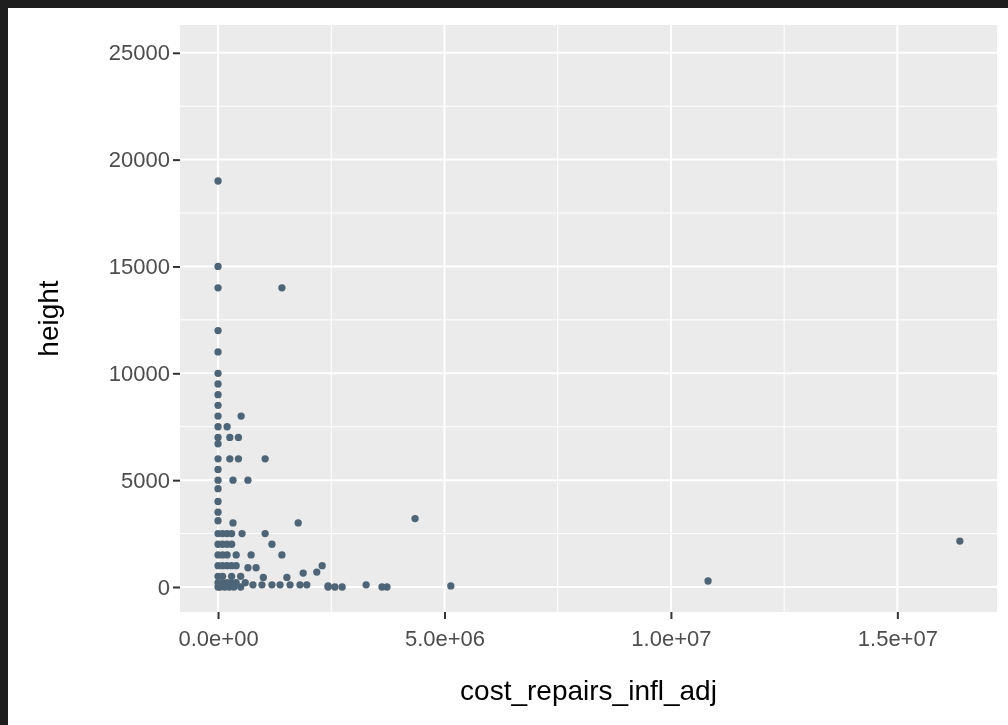  Describe the element at coordinates (48, 318) in the screenshot. I see `y-axis-title: height` at that location.